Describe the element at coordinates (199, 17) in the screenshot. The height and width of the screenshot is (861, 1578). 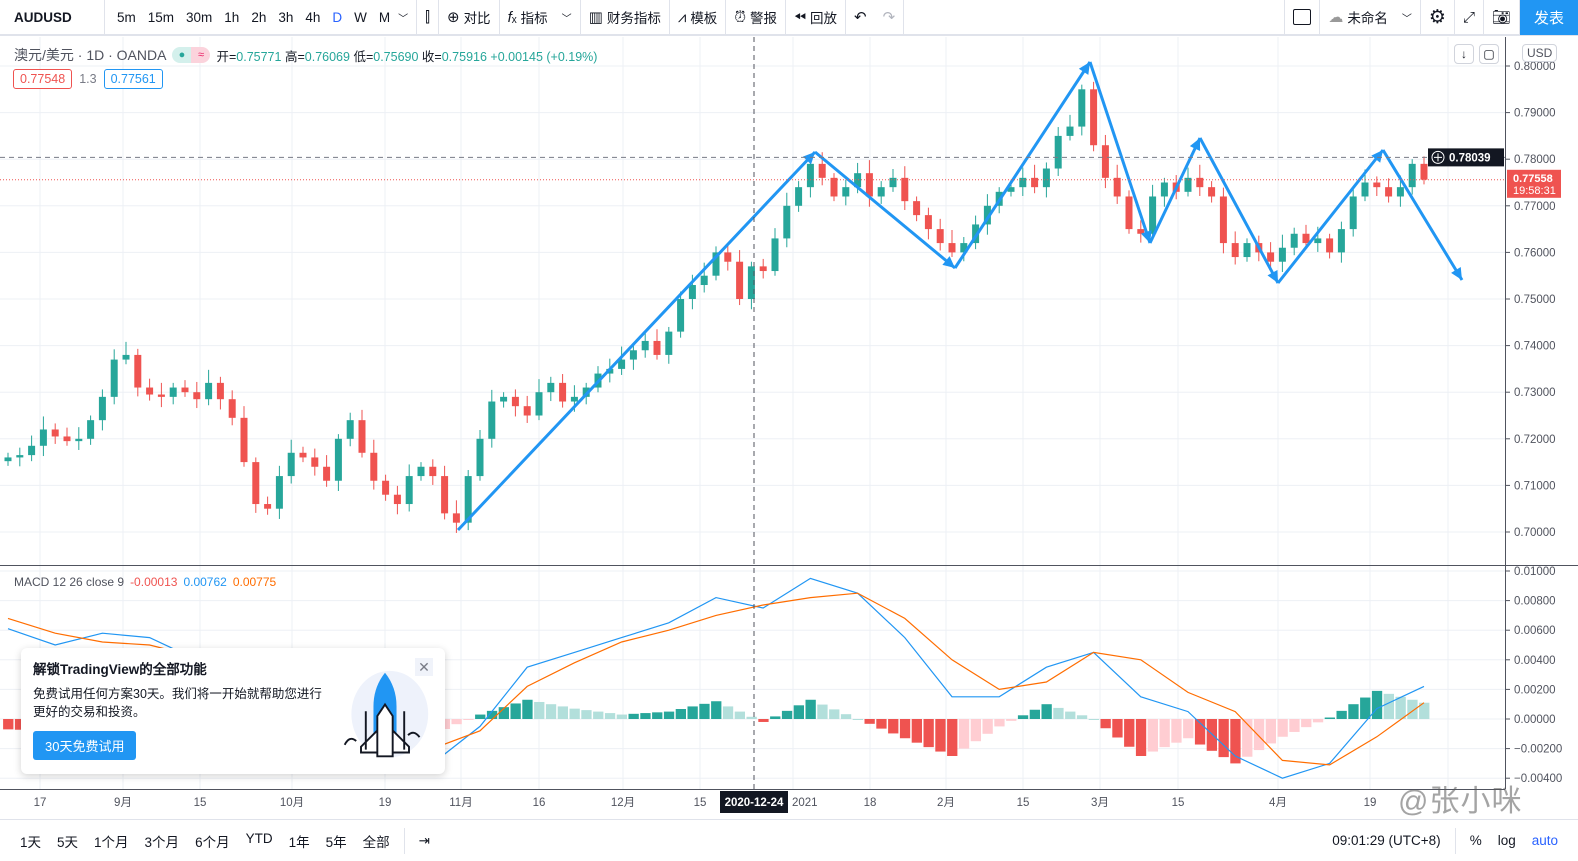
I see `interval-30m: 30m` at that location.